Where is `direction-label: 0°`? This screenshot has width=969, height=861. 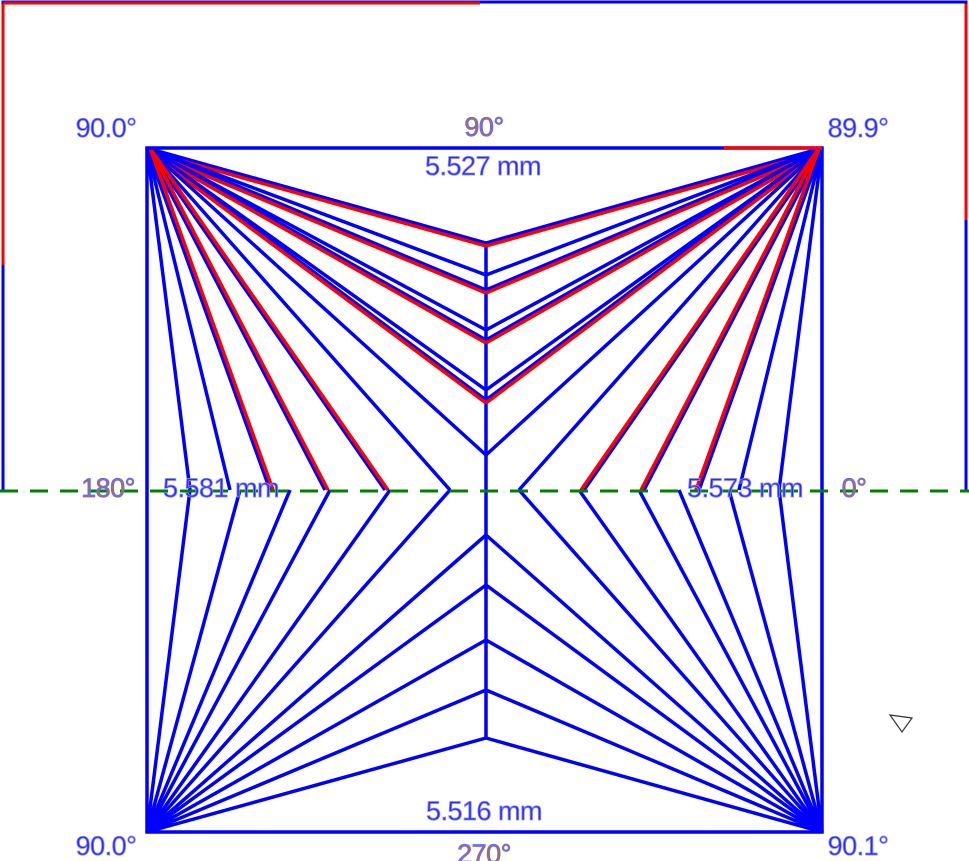
direction-label: 0° is located at coordinates (854, 488).